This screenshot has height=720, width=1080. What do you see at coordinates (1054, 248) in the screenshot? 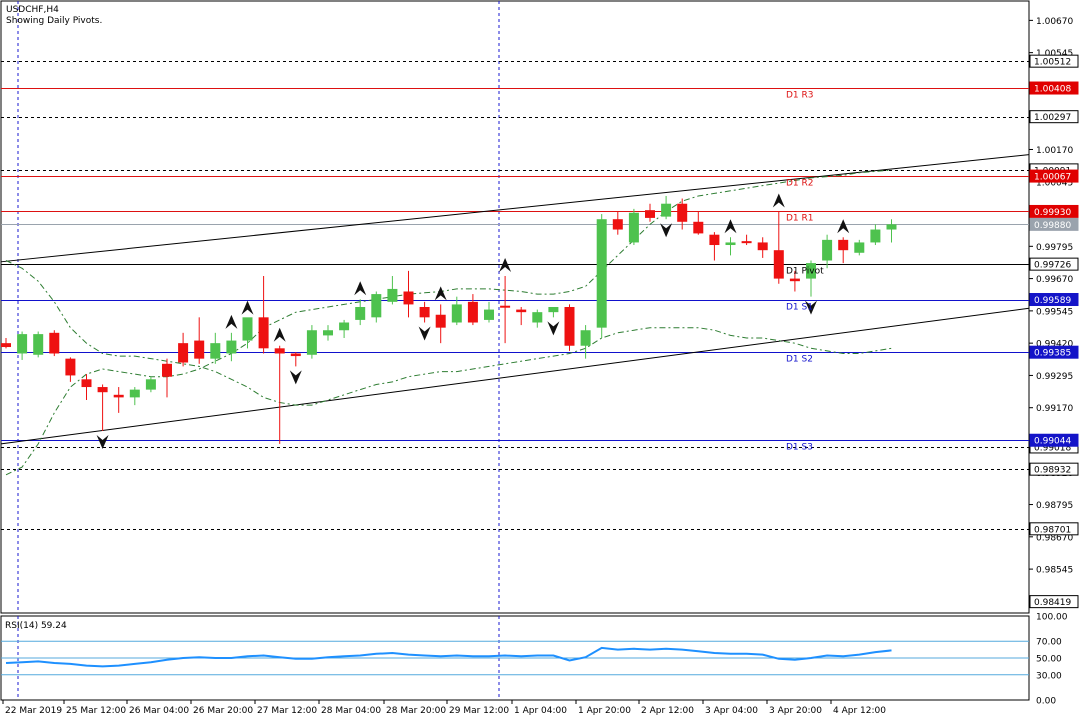
I see `price-tick-label: 0.99795` at bounding box center [1054, 248].